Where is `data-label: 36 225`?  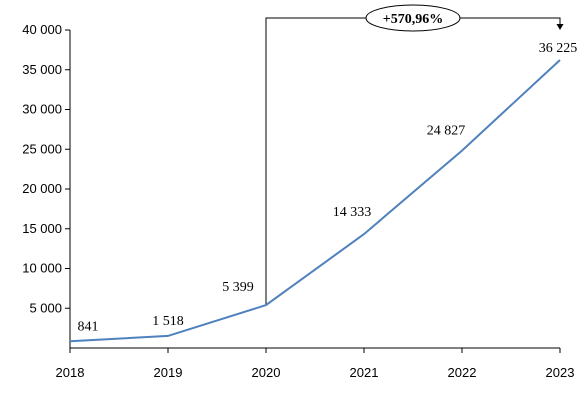 data-label: 36 225 is located at coordinates (558, 48).